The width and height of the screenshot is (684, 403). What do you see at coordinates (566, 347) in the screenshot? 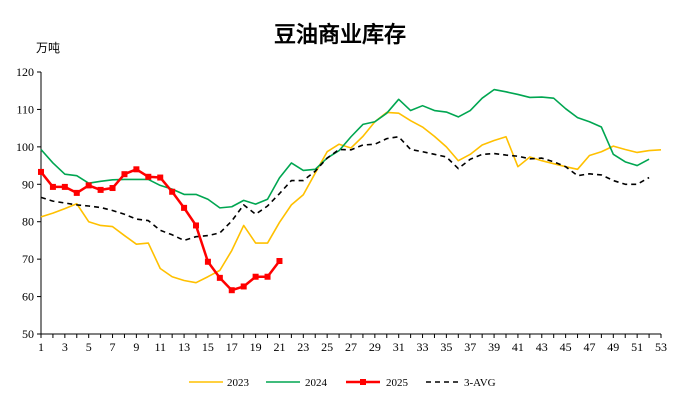
I see `x-tick-label: 45` at bounding box center [566, 347].